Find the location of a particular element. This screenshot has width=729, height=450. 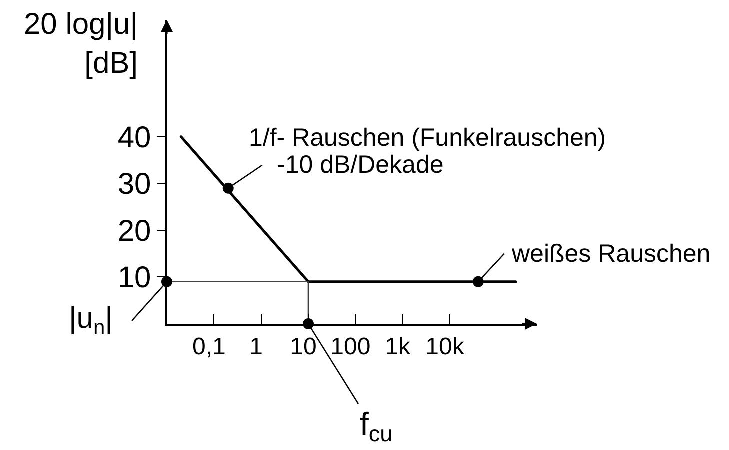

y-tick-label: 10 is located at coordinates (135, 278).